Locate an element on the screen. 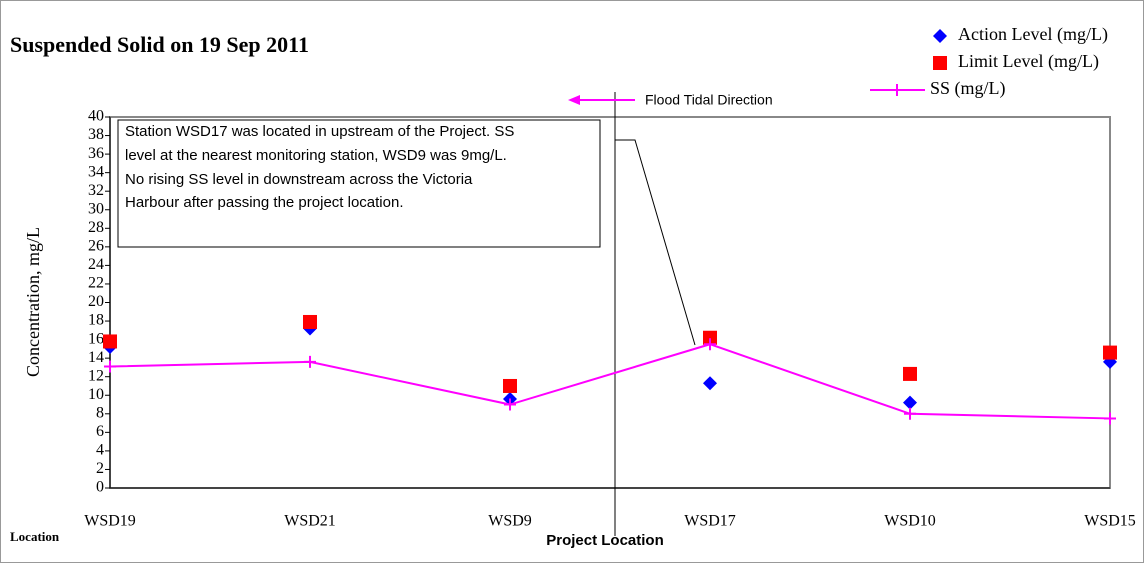 Image resolution: width=1144 pixels, height=563 pixels. y-tick-label: 10 is located at coordinates (96, 394).